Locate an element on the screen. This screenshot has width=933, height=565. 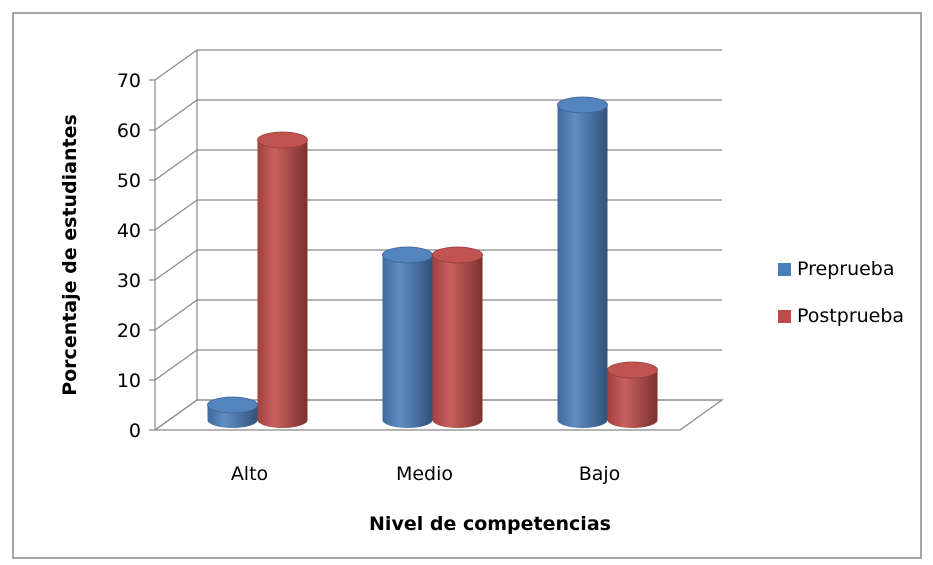
y-axis-title: Porcentaje de estudiantes is located at coordinates (70, 255).